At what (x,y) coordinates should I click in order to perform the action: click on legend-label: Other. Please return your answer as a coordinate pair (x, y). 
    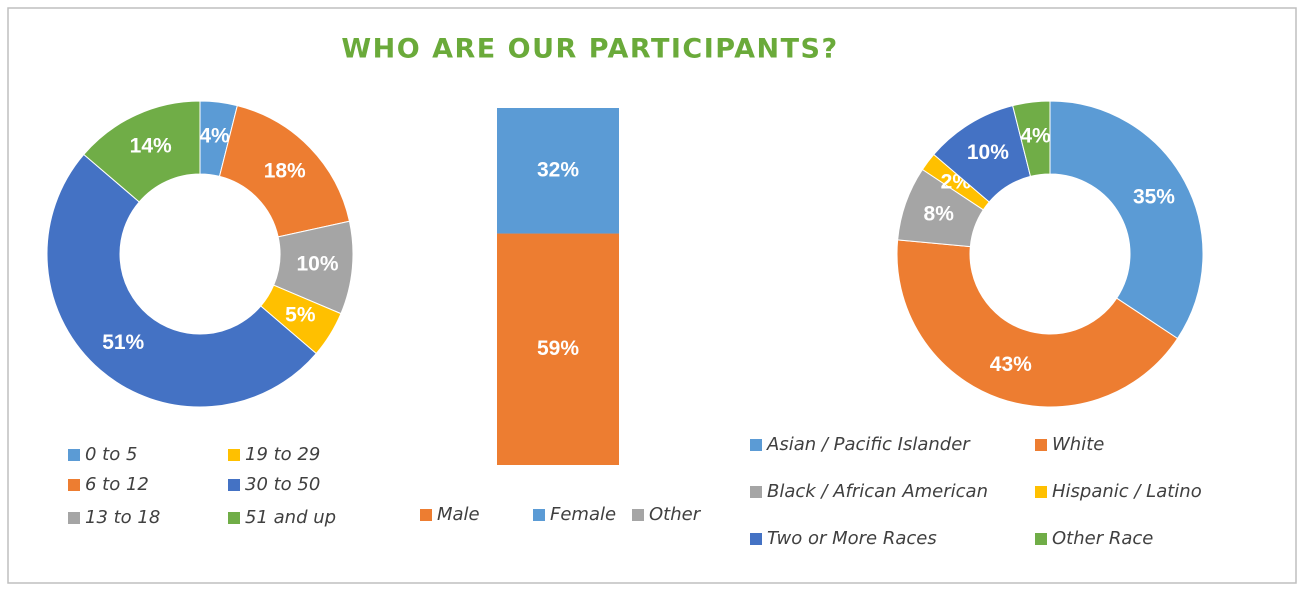
    Looking at the image, I should click on (675, 514).